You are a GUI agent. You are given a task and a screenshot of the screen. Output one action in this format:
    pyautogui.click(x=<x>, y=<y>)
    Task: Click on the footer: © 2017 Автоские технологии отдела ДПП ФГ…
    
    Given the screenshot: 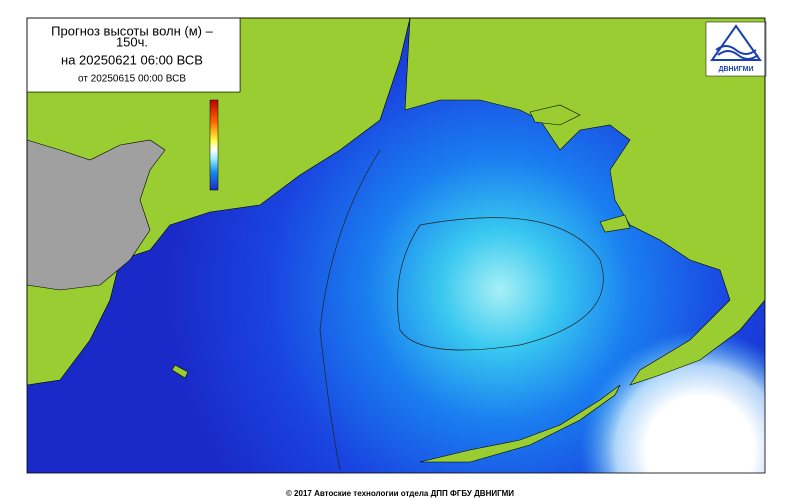 What is the action you would take?
    pyautogui.click(x=400, y=493)
    